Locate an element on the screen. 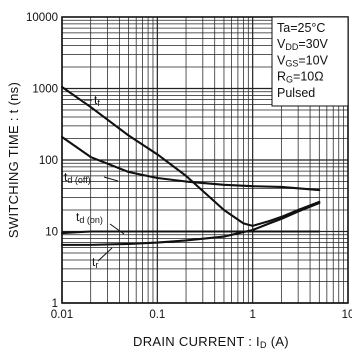 The image size is (352, 353). condition-line: RG=10Ω is located at coordinates (300, 77).